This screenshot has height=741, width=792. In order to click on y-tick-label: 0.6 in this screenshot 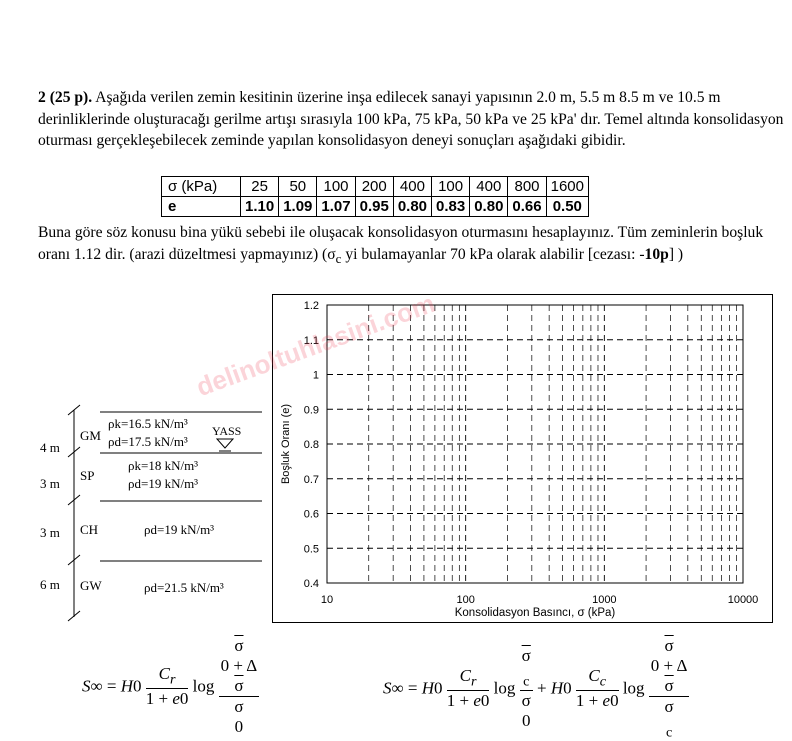, I will do `click(311, 515)`.